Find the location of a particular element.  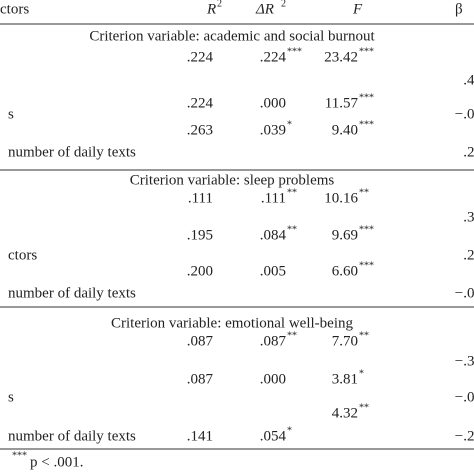

cell: .29 is located at coordinates (468, 255).